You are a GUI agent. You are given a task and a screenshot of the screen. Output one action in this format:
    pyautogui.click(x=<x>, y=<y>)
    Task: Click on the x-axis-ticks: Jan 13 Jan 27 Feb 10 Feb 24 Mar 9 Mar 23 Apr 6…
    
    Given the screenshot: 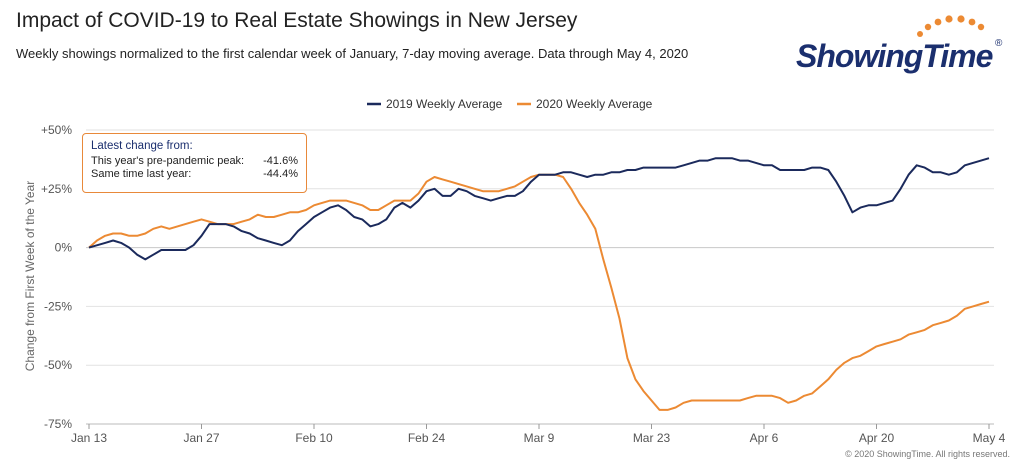 What is the action you would take?
    pyautogui.click(x=538, y=434)
    